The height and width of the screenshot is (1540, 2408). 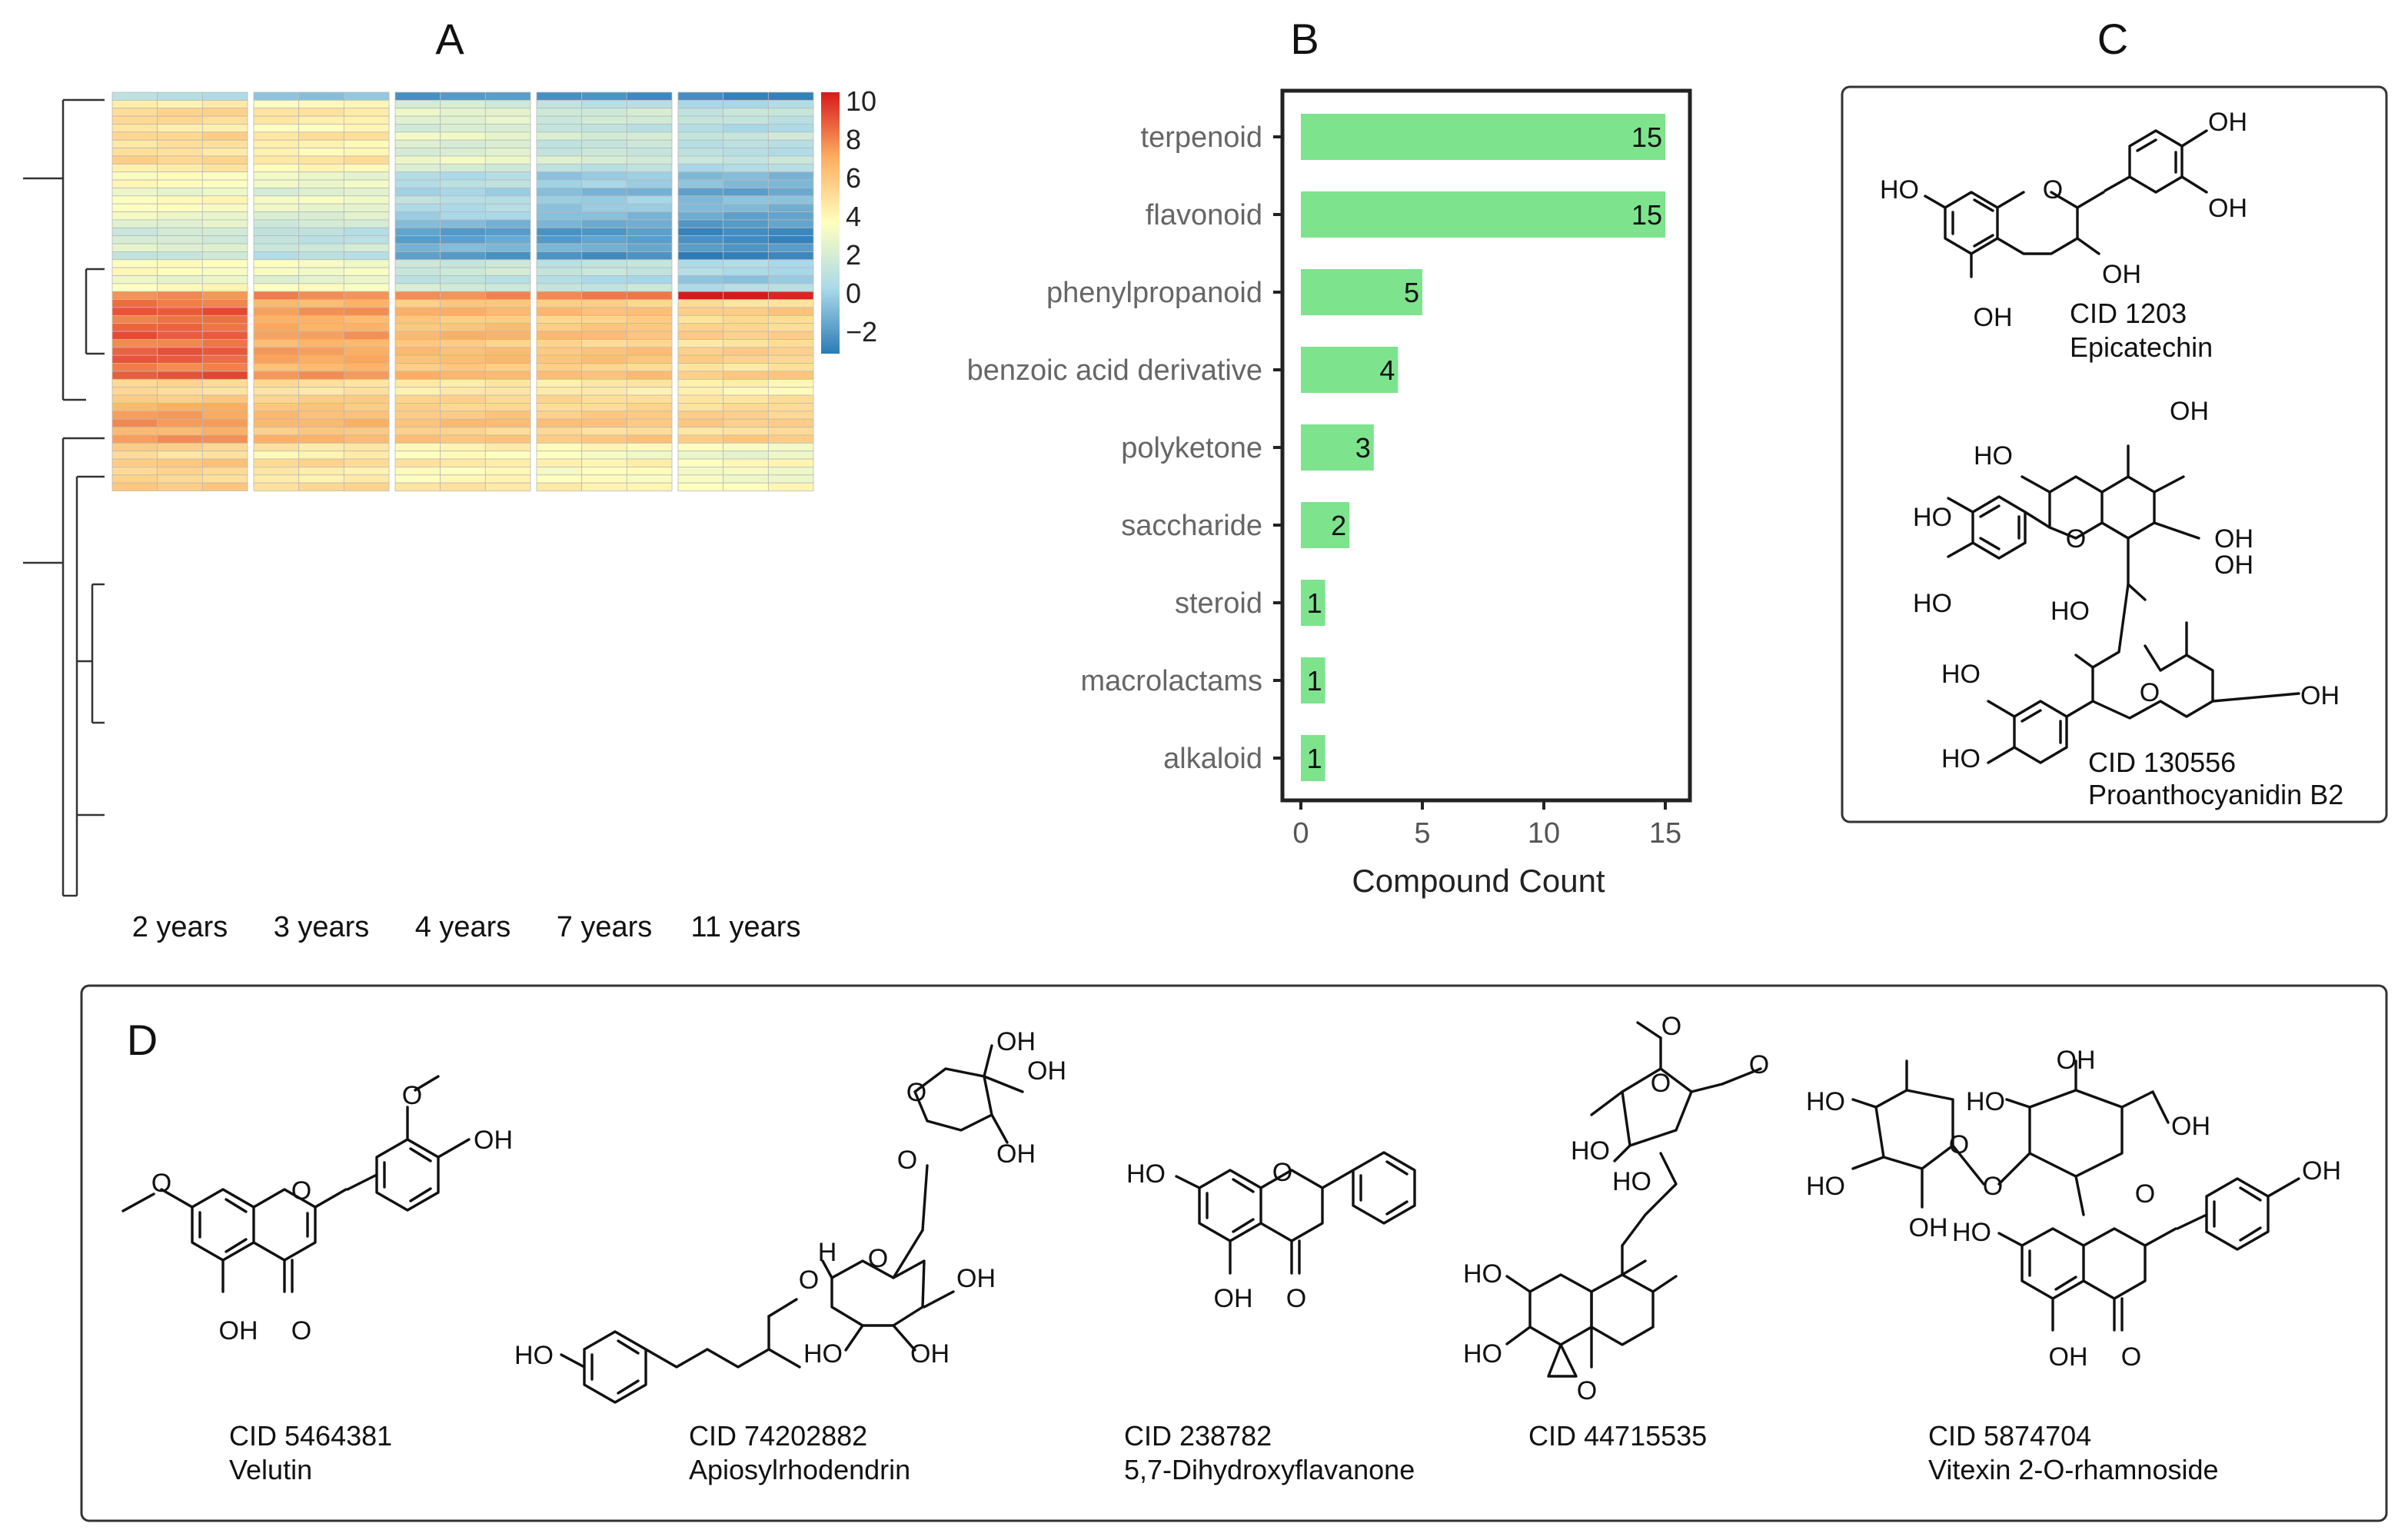 What do you see at coordinates (1411, 292) in the screenshot?
I see `data-label: 5` at bounding box center [1411, 292].